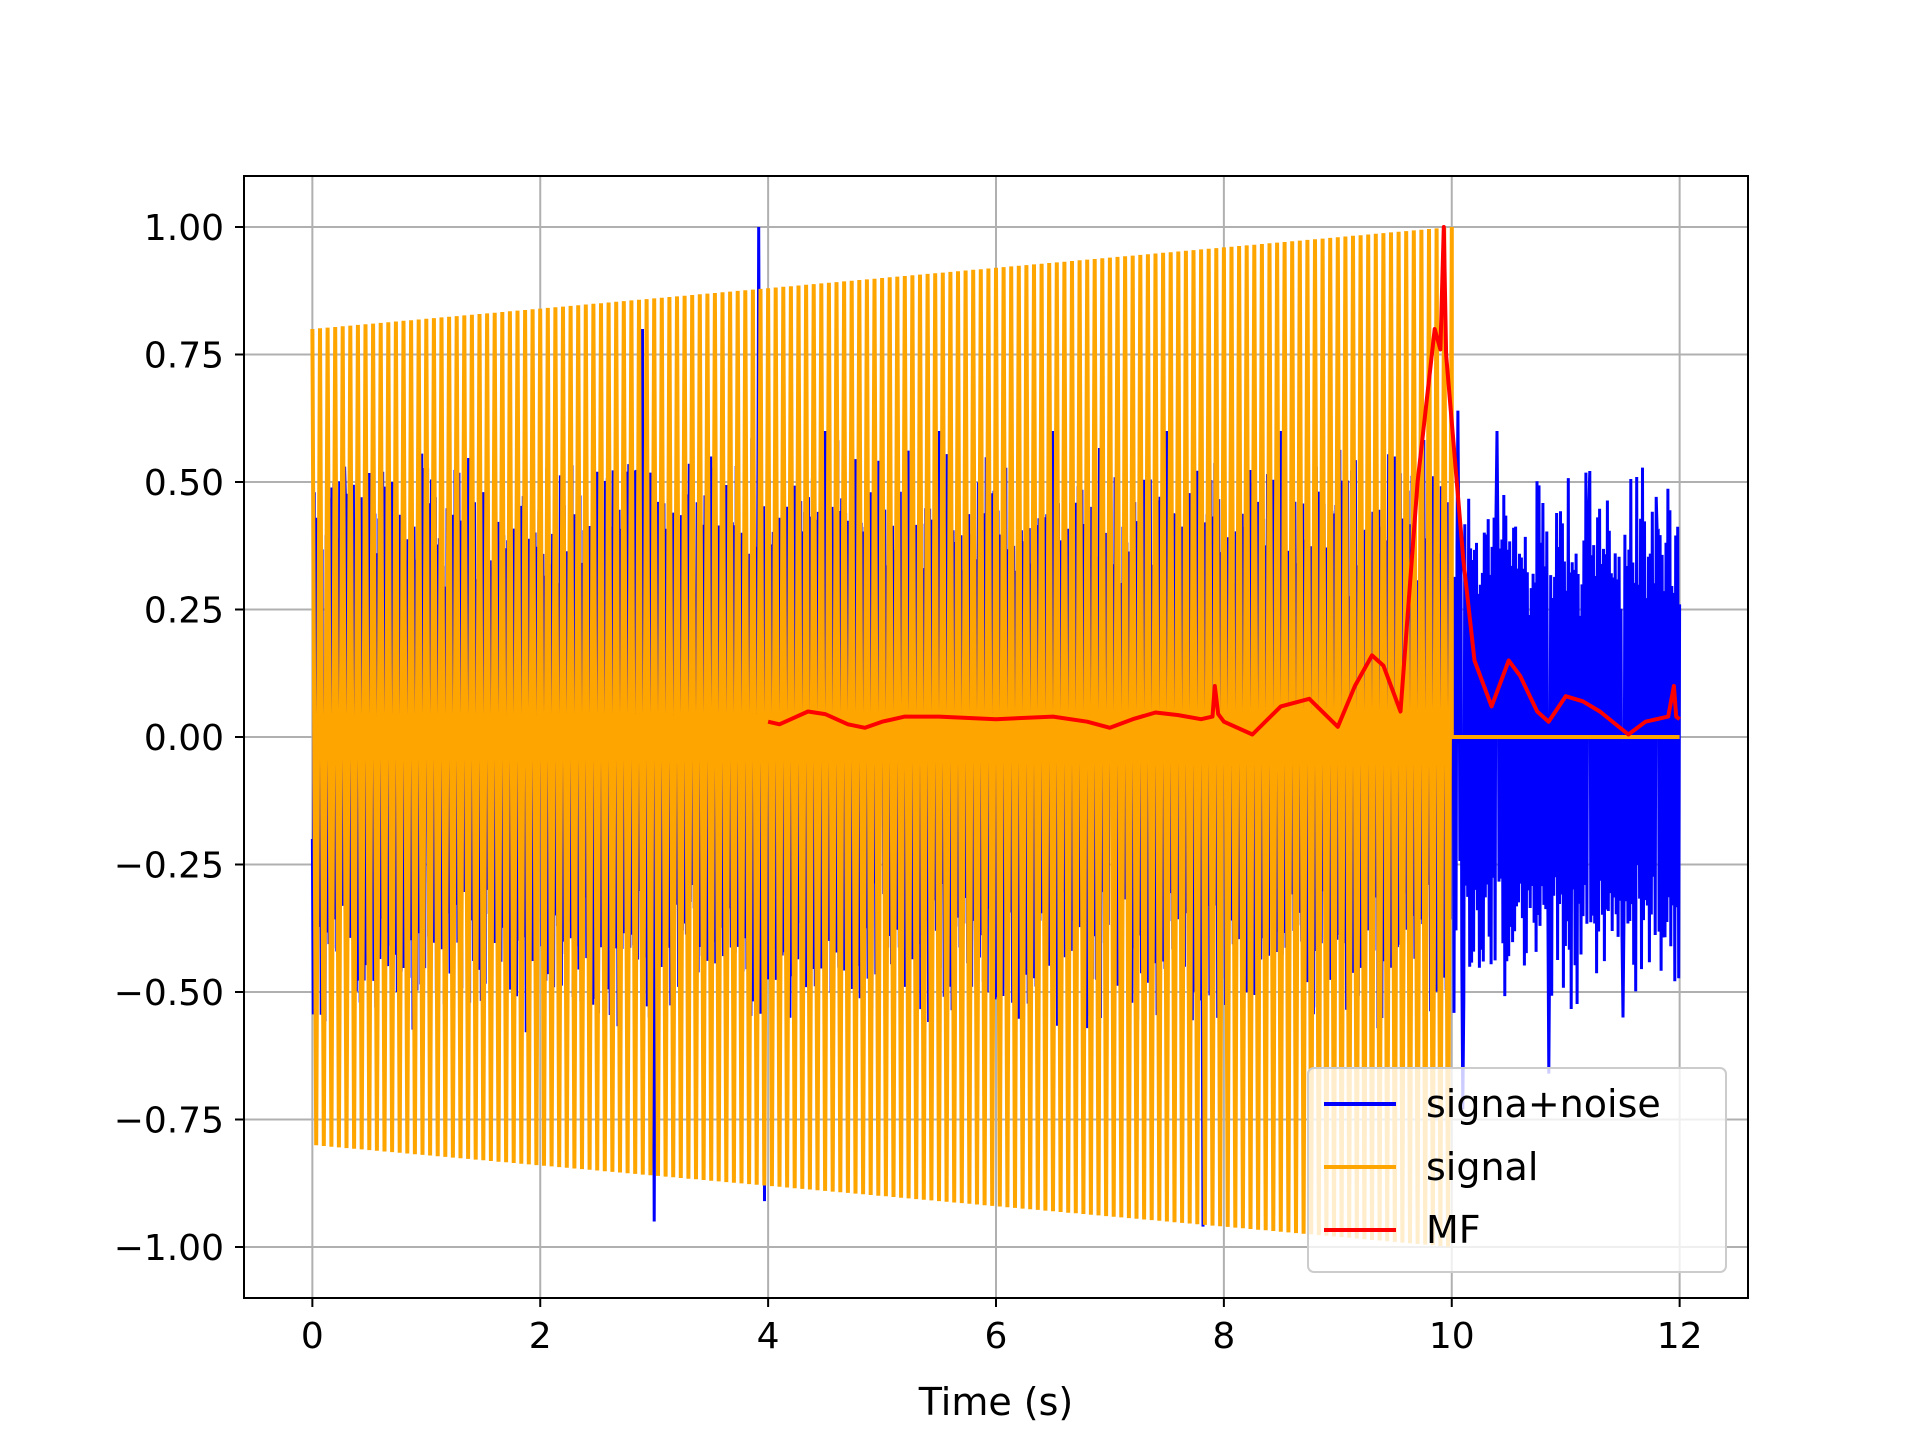  I want to click on y-tick-label: −0.50, so click(169, 993).